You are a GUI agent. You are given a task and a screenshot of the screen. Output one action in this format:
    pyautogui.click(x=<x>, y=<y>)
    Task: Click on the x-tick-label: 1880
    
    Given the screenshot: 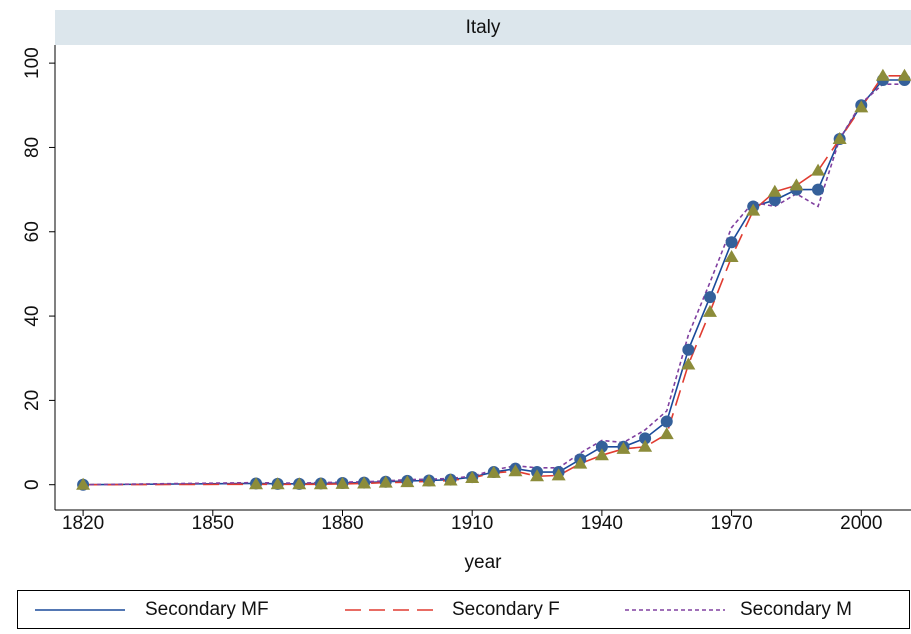 What is the action you would take?
    pyautogui.click(x=342, y=523)
    